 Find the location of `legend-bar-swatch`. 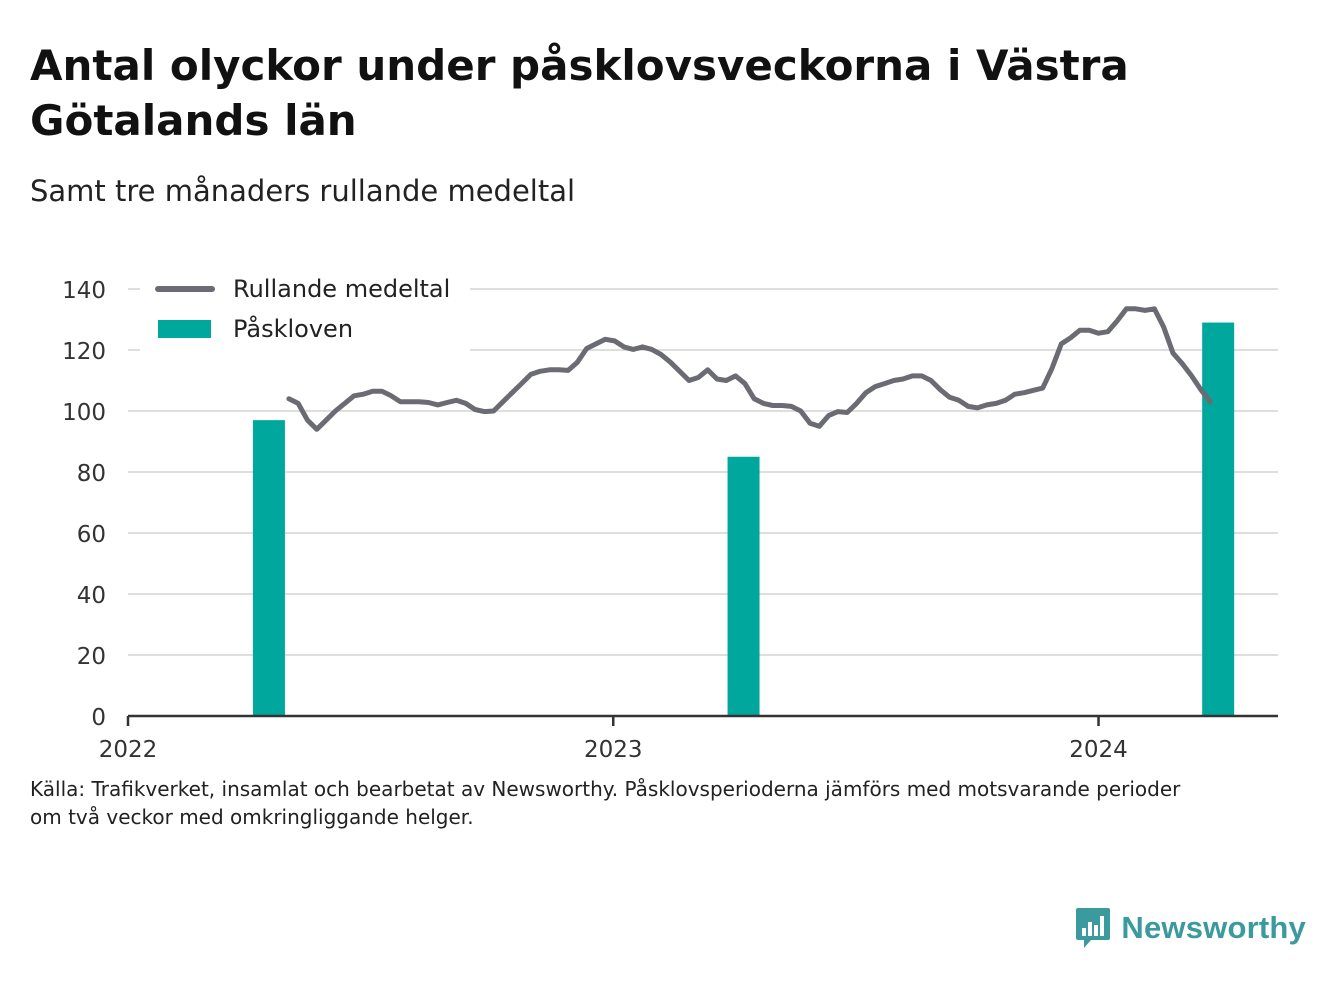

legend-bar-swatch is located at coordinates (184, 329).